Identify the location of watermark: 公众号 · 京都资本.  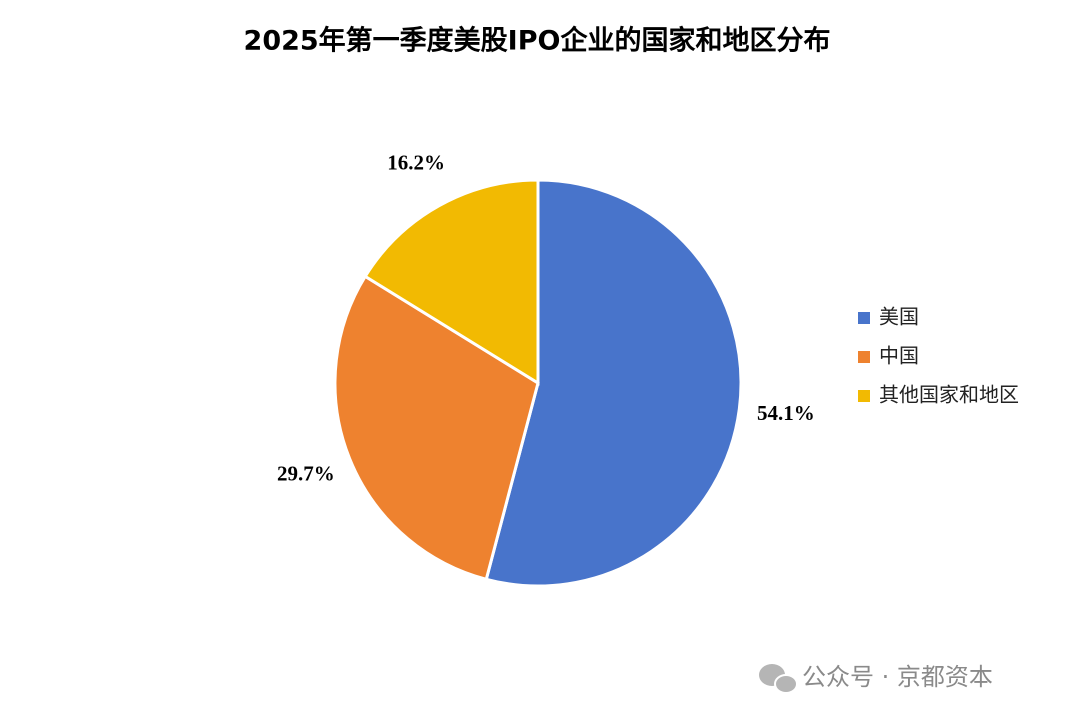
(897, 677).